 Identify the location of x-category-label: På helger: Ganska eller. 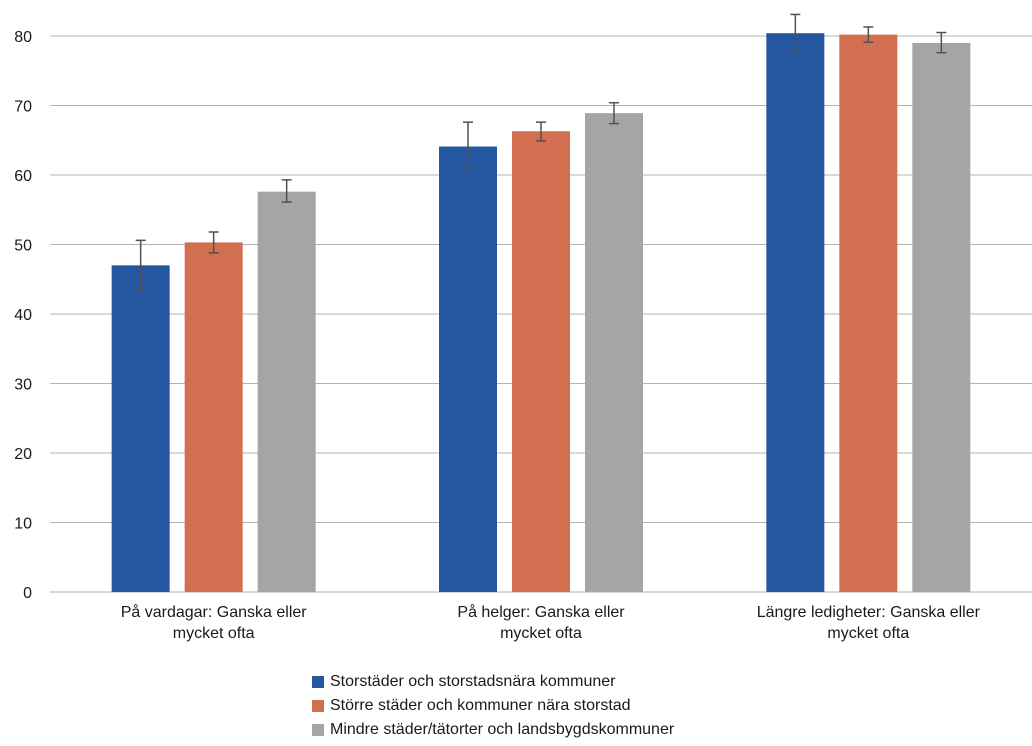
(541, 612).